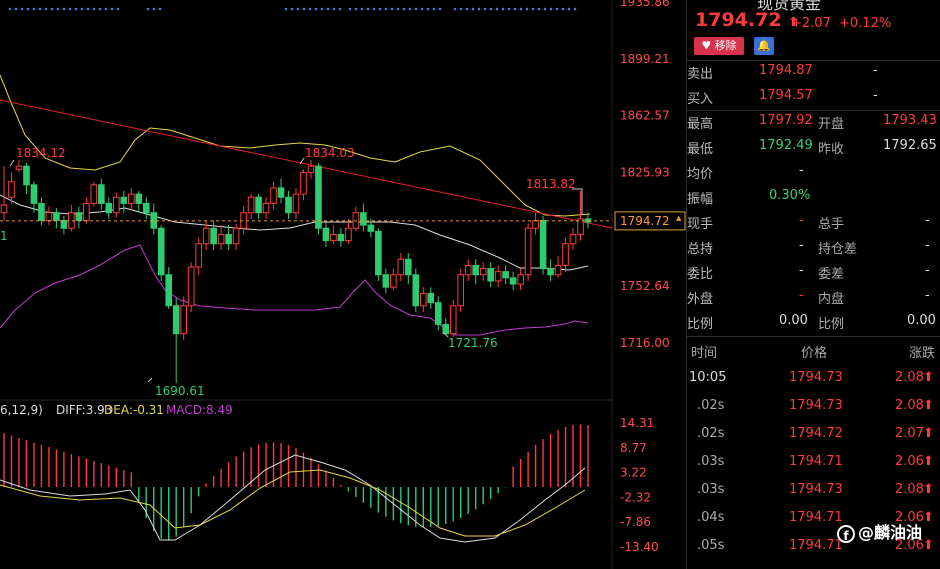  I want to click on tick-row: .03s 1794.71 2.06 ⬆, so click(813, 466).